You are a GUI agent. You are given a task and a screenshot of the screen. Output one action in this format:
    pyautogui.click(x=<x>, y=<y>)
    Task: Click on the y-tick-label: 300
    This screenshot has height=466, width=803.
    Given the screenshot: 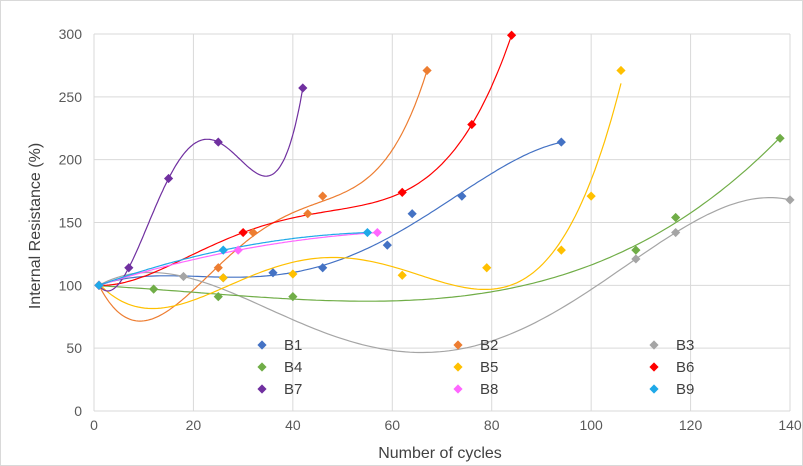 What is the action you would take?
    pyautogui.click(x=71, y=34)
    